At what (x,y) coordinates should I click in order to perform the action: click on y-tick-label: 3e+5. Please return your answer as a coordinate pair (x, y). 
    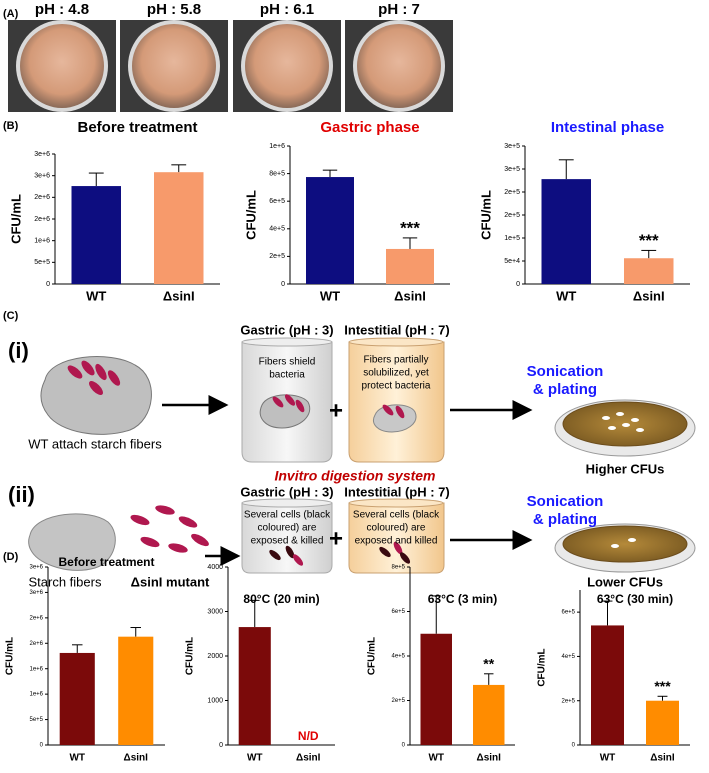
    Looking at the image, I should click on (512, 146).